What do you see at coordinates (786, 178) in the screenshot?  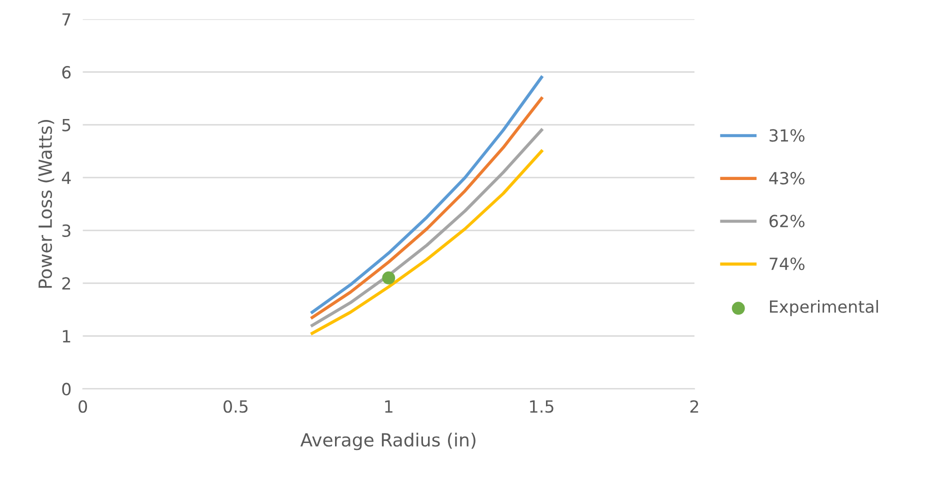 I see `legend-label: 43%` at bounding box center [786, 178].